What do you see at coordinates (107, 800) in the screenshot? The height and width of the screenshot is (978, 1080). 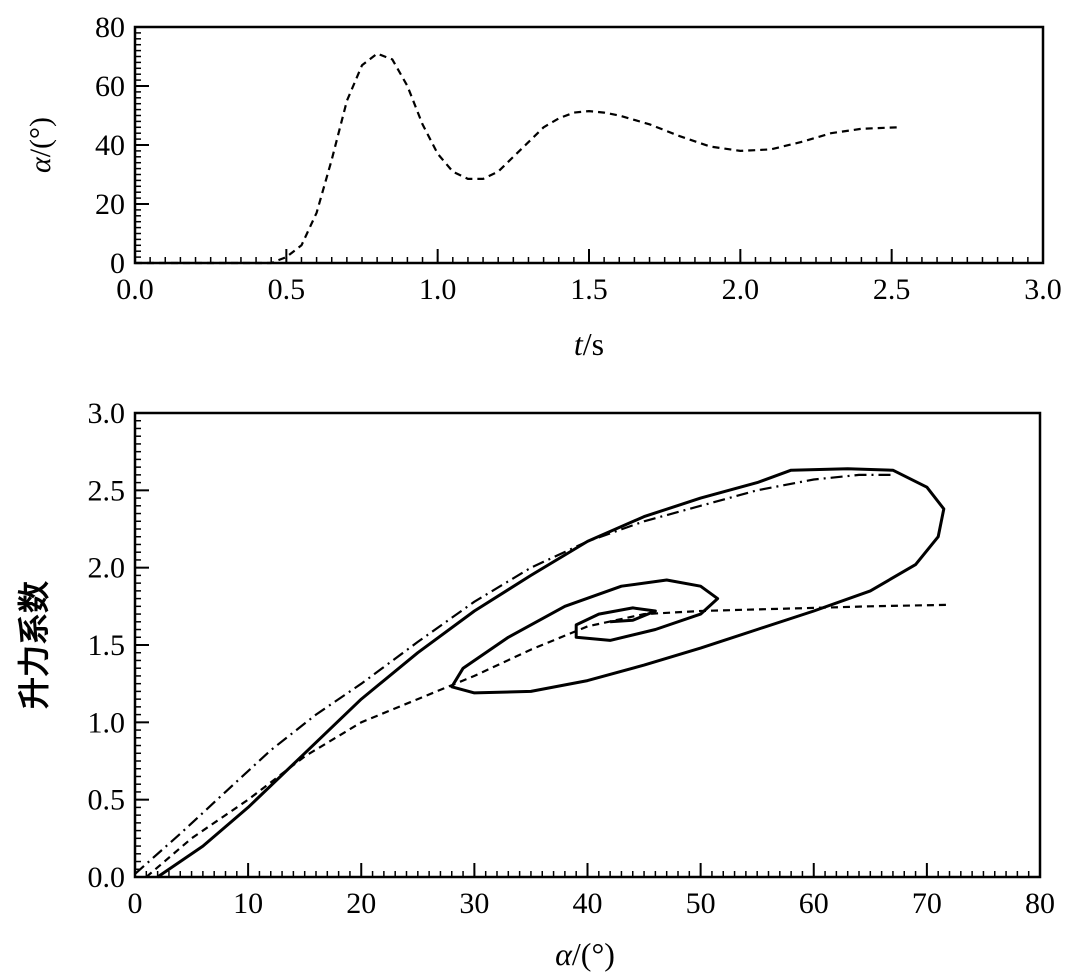 I see `y-tick-label: 0.5` at bounding box center [107, 800].